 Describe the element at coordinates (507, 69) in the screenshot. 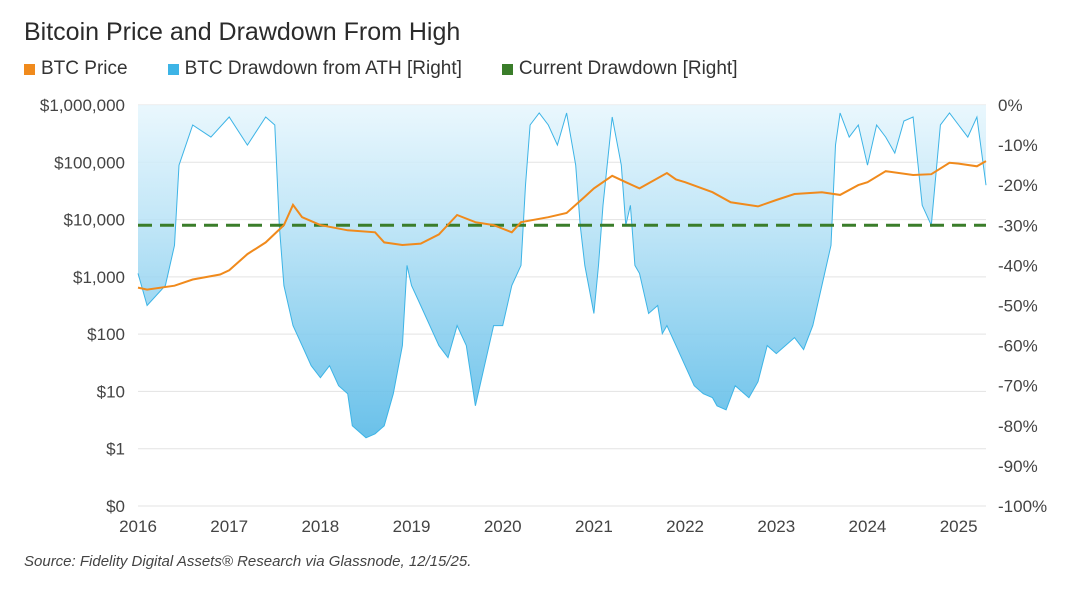

I see `legend-swatch-green` at that location.